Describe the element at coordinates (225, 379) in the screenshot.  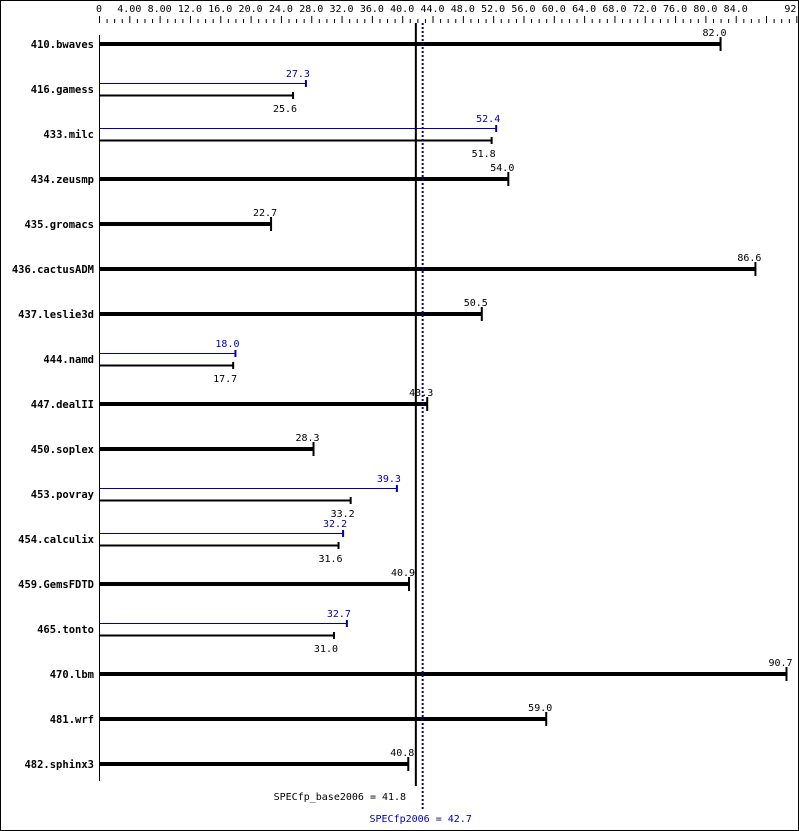
I see `base-value-label: 17.7` at that location.